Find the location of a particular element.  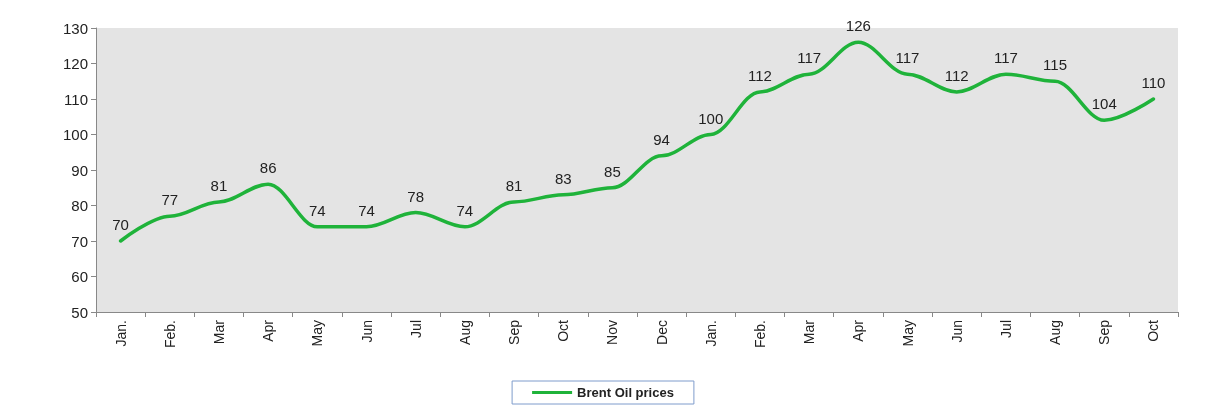

data-label: 104 is located at coordinates (1104, 104).